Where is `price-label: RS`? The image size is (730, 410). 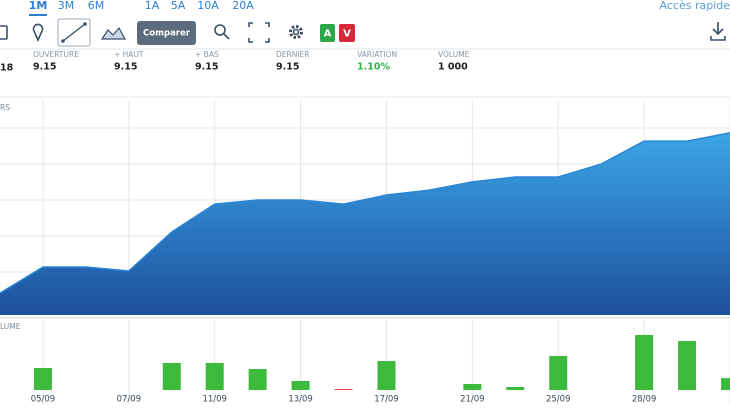
price-label: RS is located at coordinates (5, 107).